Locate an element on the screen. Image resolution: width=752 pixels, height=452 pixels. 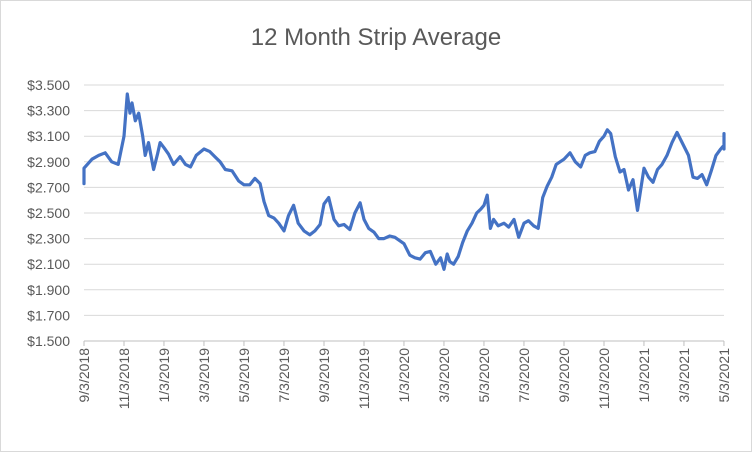
y-tick-label: $2.100 is located at coordinates (48, 264).